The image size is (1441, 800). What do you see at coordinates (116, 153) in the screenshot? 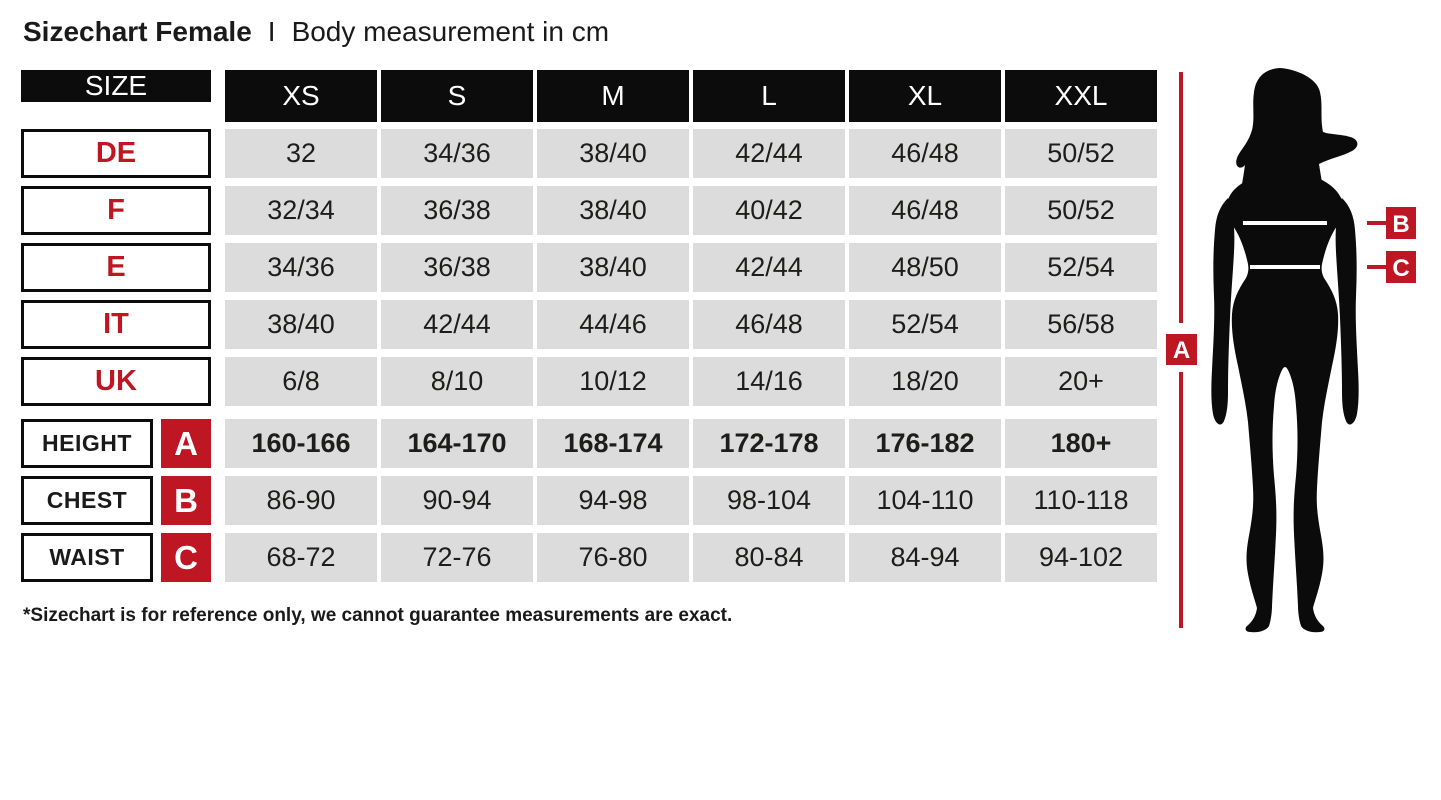
I see `row-label-de: DE` at bounding box center [116, 153].